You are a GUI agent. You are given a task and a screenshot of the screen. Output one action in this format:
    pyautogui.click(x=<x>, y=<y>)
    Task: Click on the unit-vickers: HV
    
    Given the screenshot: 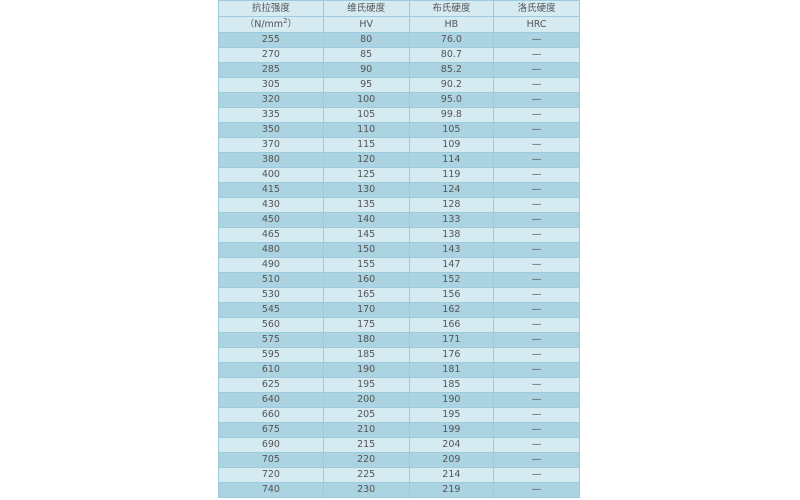 What is the action you would take?
    pyautogui.click(x=366, y=24)
    